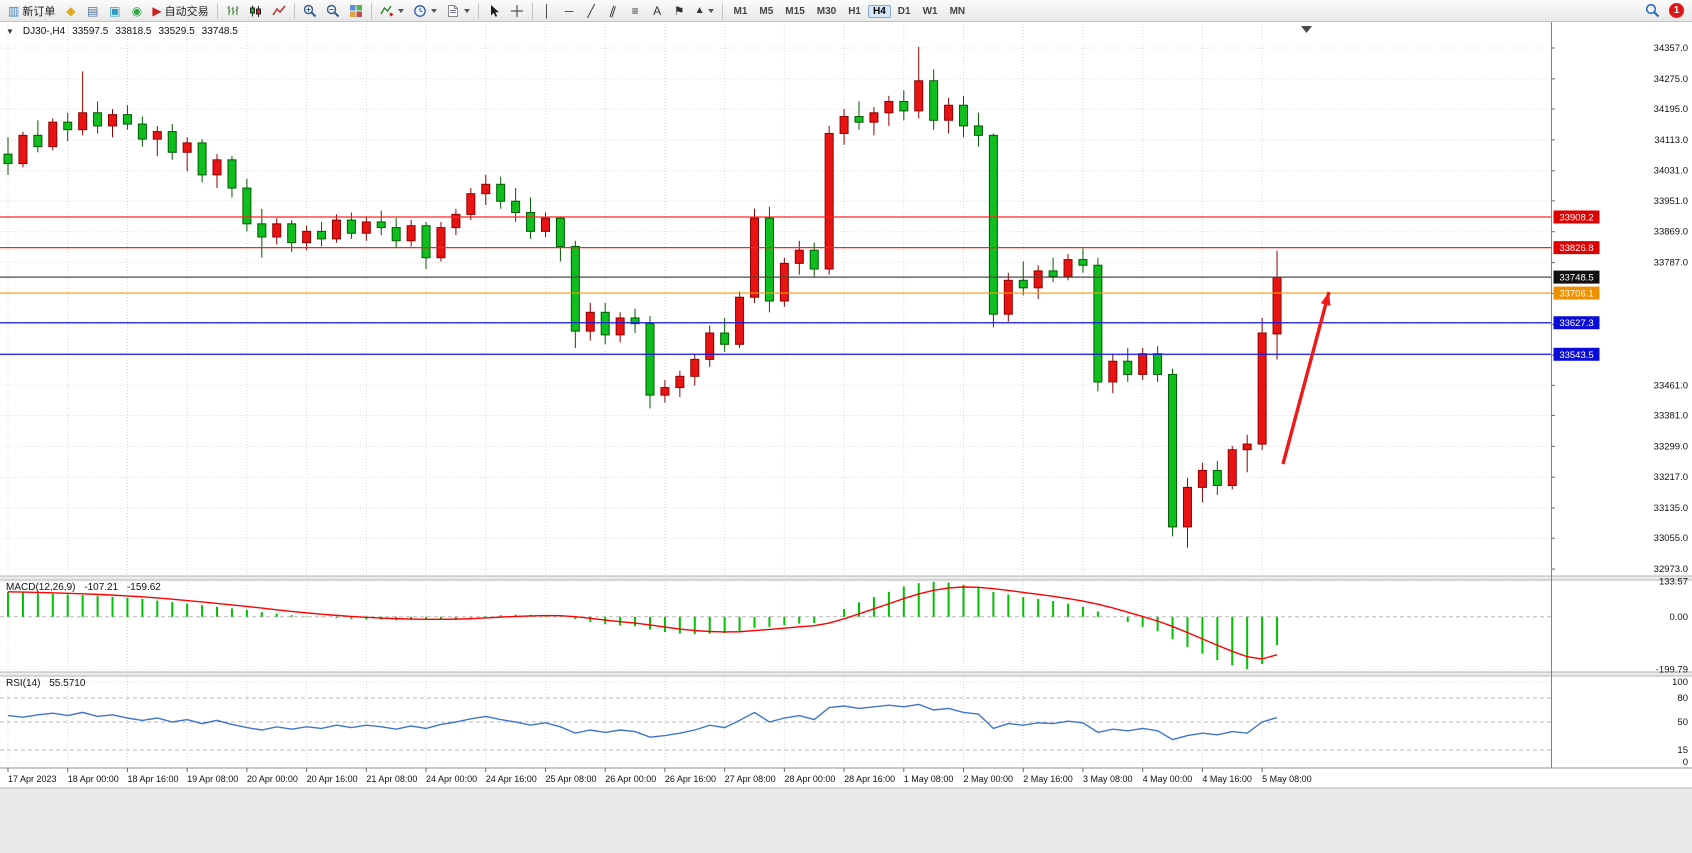  I want to click on macd-scale-label: 0.00, so click(1679, 617).